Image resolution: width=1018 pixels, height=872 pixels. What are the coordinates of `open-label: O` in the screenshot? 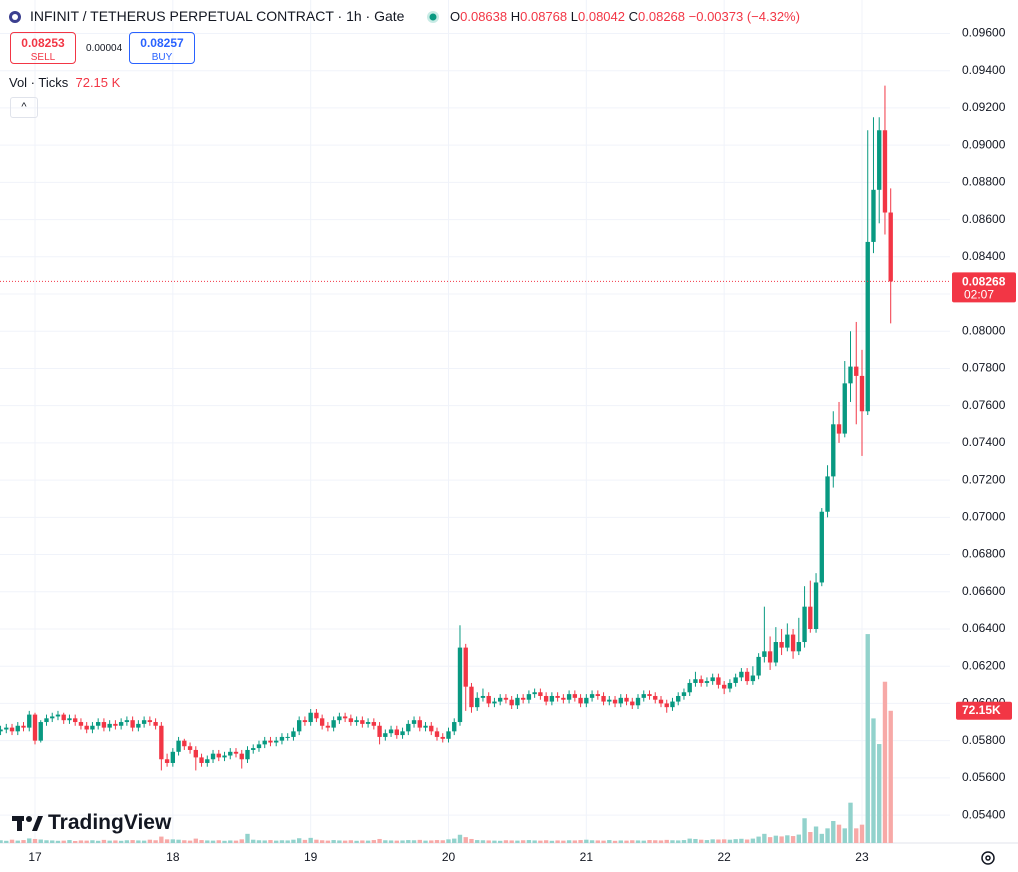 It's located at (455, 16).